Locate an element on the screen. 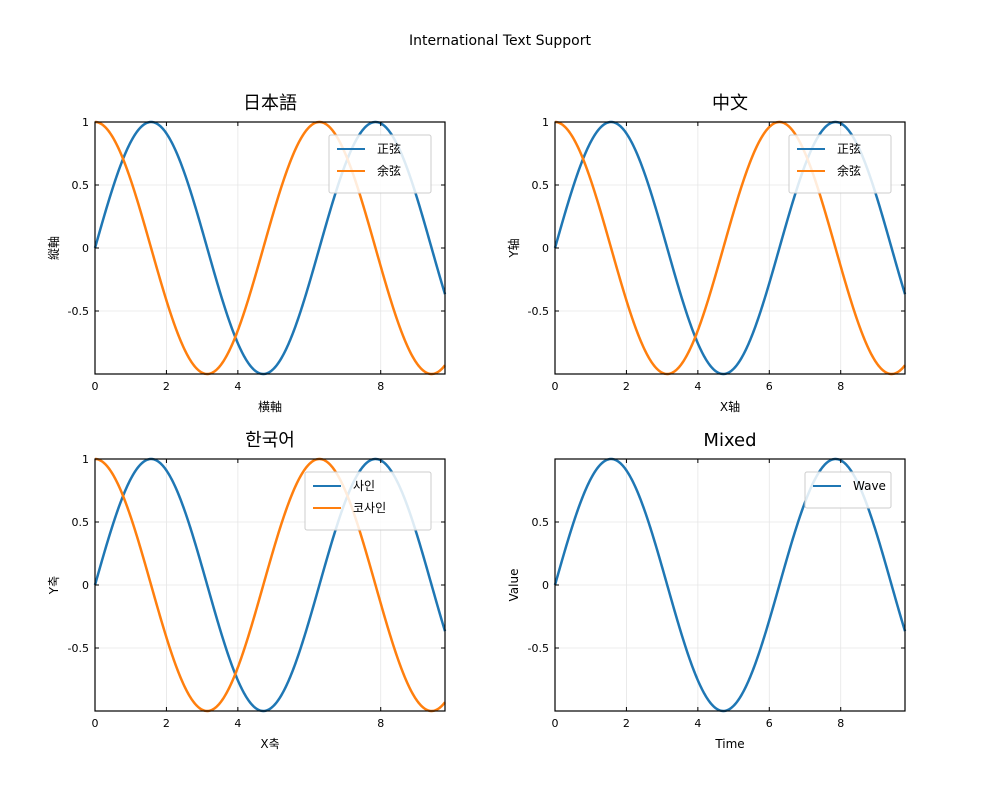 This screenshot has height=800, width=1000. y-axis-label: Y축 is located at coordinates (54, 585).